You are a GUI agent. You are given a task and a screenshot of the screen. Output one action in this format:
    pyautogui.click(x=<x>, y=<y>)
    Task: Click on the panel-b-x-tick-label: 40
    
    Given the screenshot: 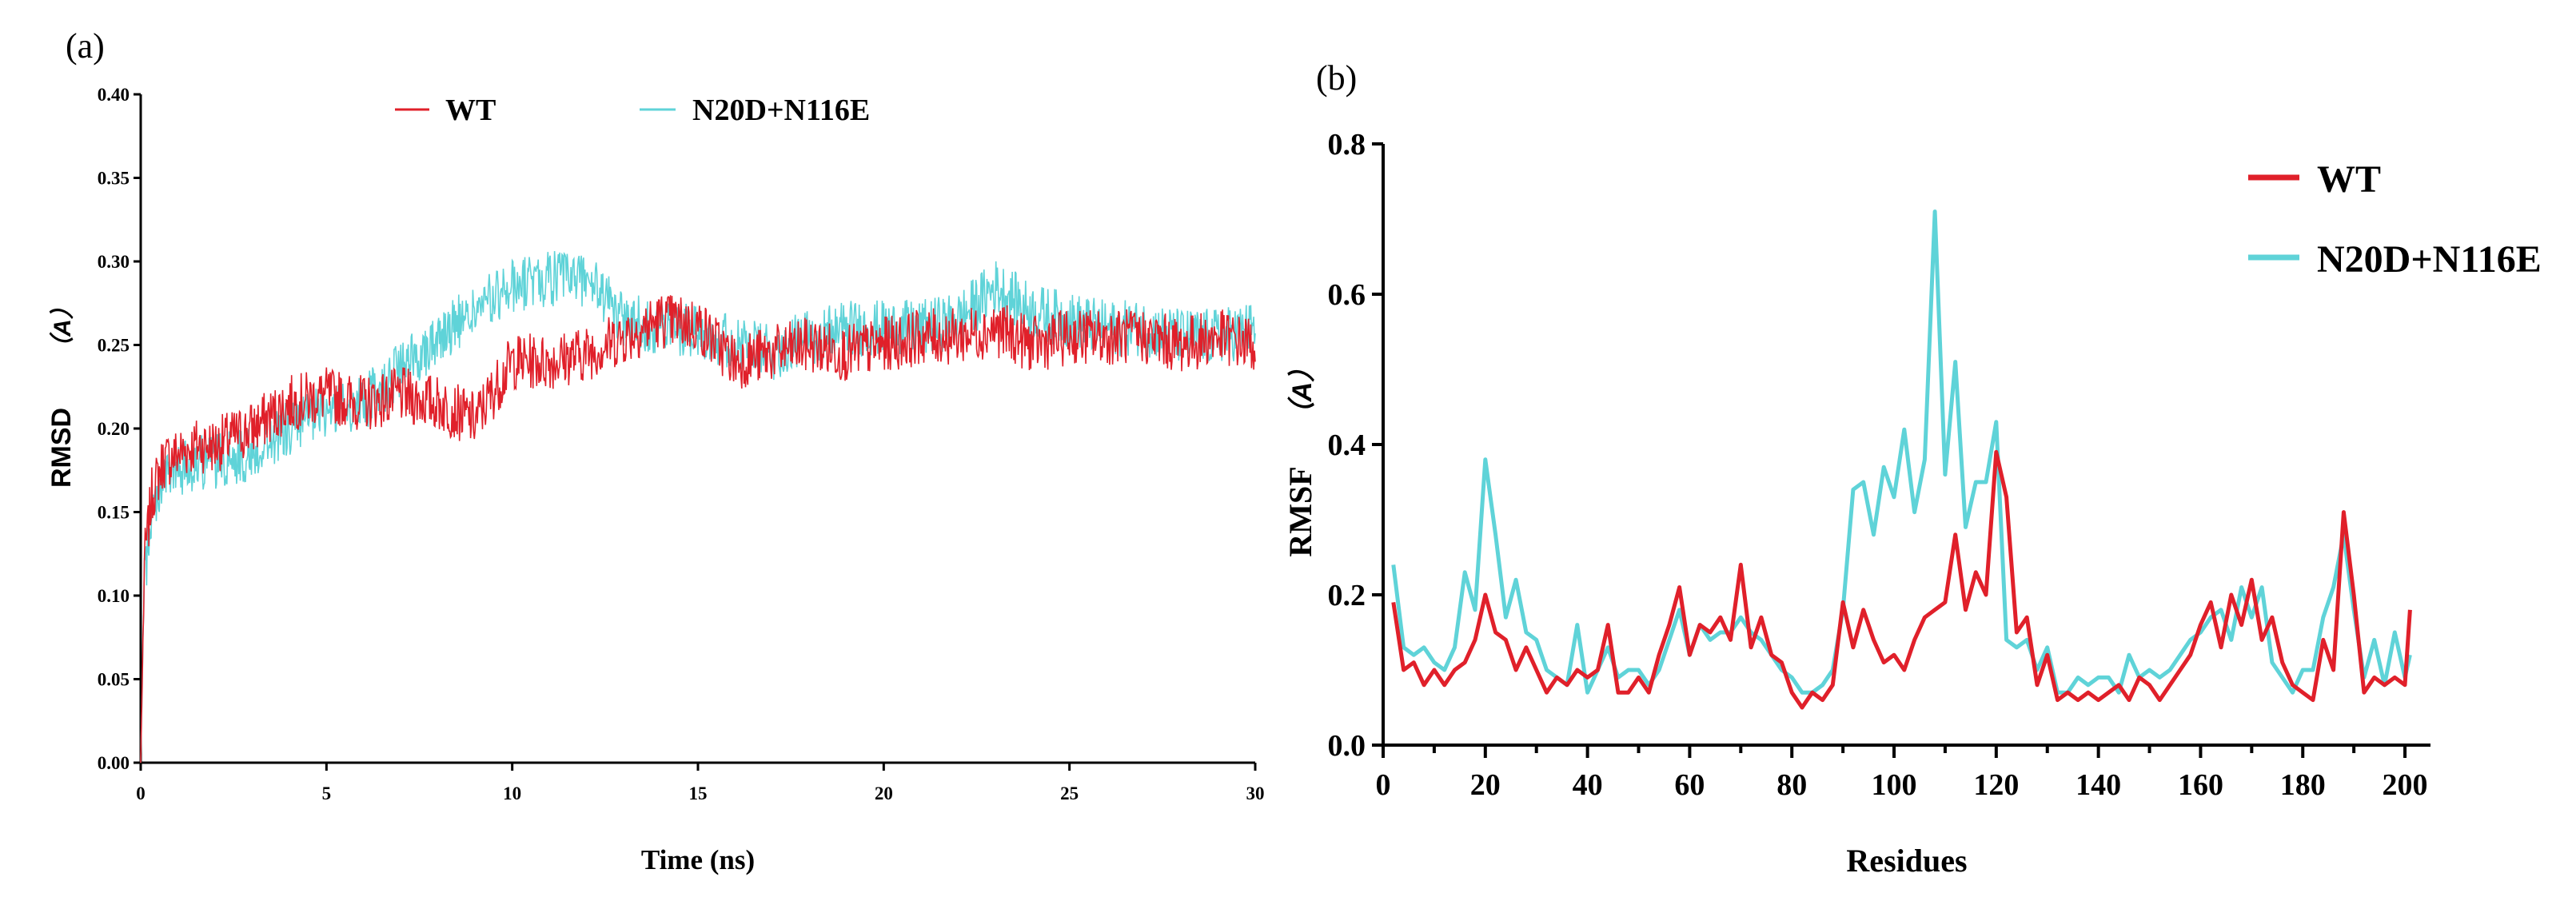 What is the action you would take?
    pyautogui.click(x=1588, y=785)
    